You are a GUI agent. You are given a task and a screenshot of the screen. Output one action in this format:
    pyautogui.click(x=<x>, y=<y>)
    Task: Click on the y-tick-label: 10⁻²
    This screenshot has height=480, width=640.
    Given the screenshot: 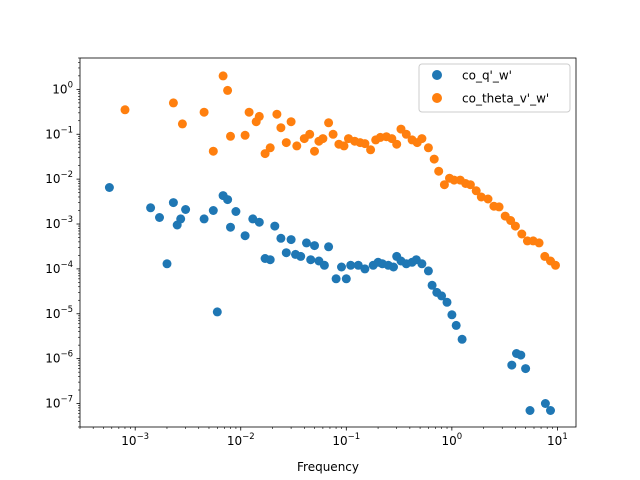 What is the action you would take?
    pyautogui.click(x=59, y=178)
    